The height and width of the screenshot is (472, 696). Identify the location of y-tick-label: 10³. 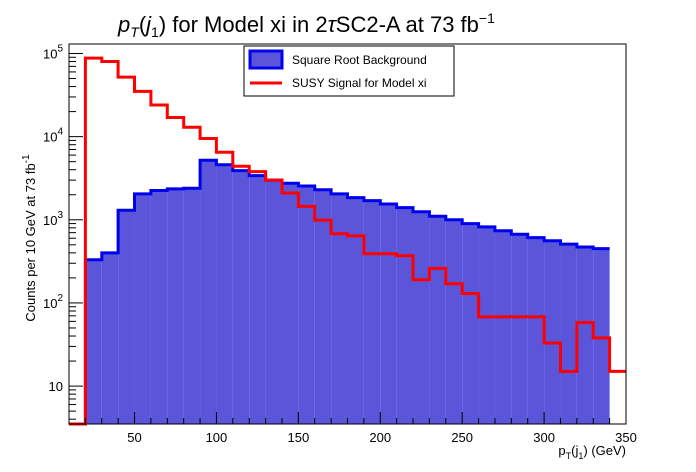
(53, 219).